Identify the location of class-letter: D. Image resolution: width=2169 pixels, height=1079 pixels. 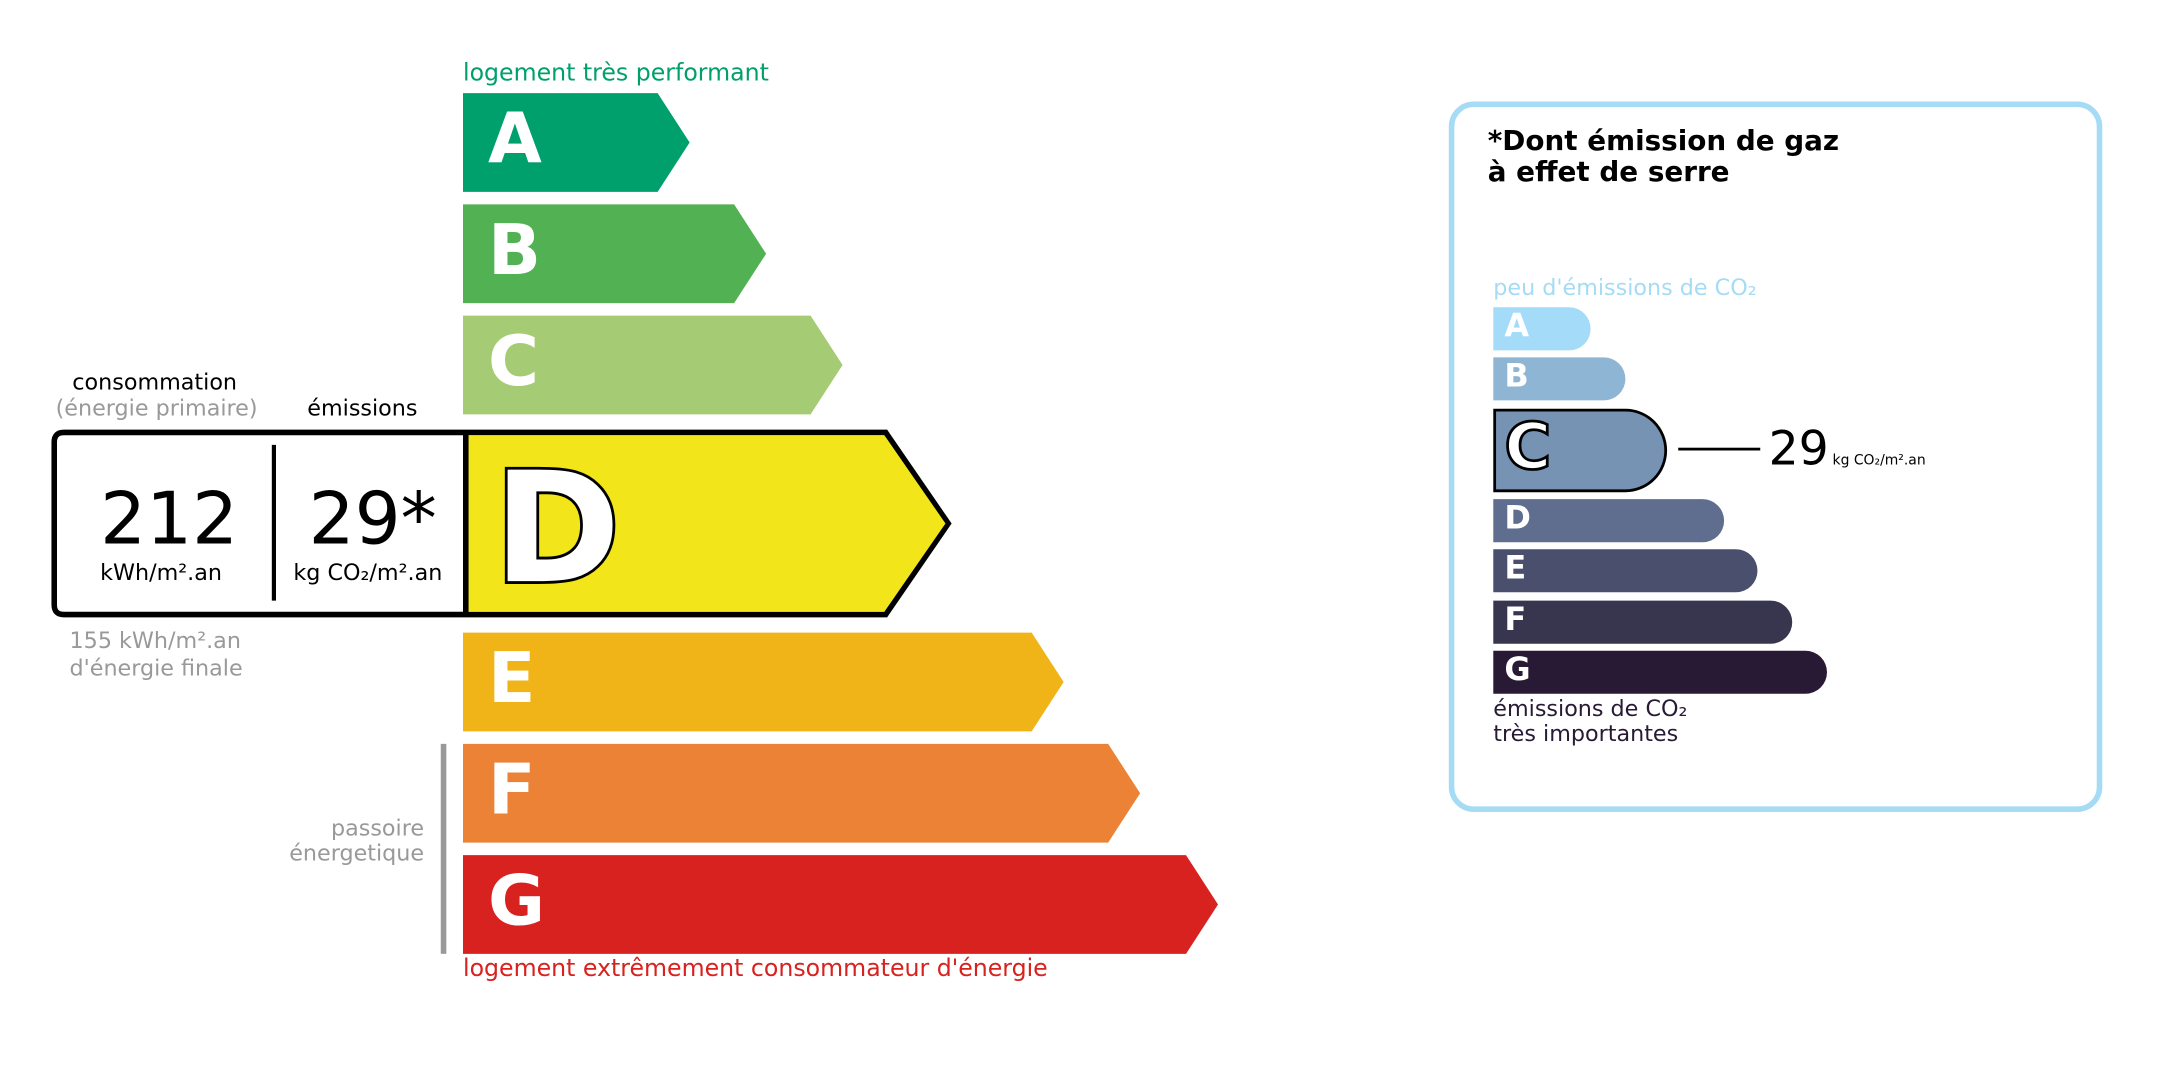
(1517, 518).